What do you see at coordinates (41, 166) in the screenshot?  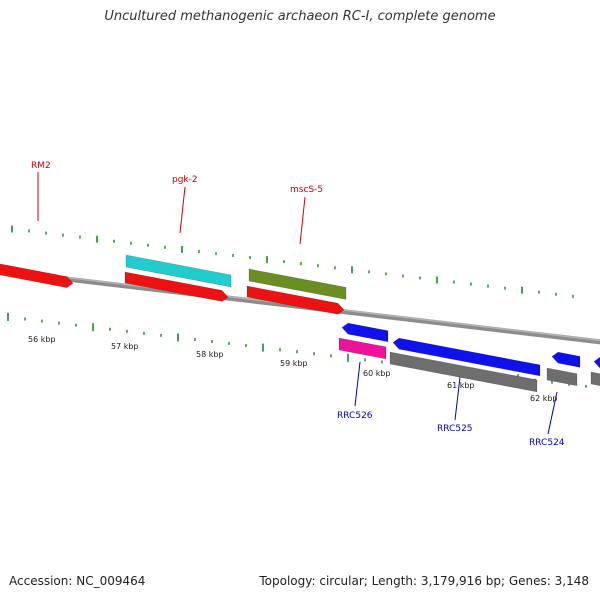 I see `gene-label-rm2: RM2` at bounding box center [41, 166].